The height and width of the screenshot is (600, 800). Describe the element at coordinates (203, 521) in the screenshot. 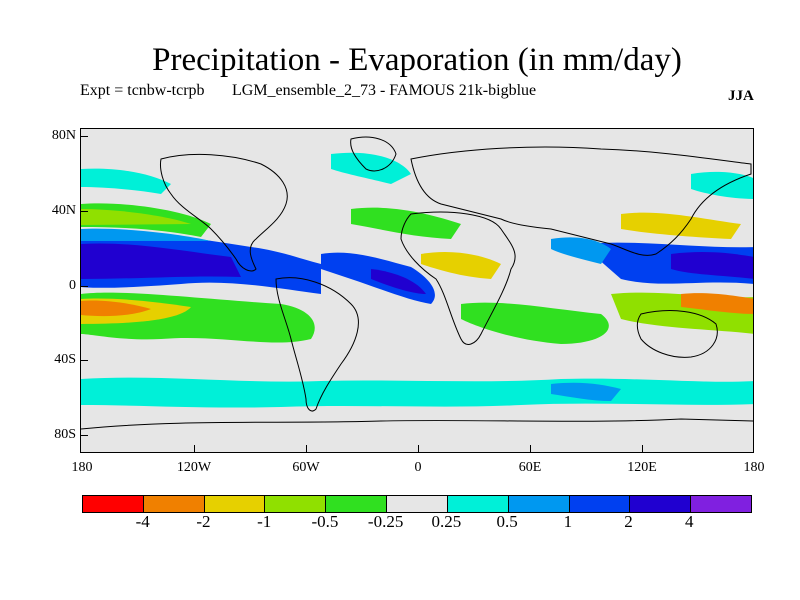

I see `colorbar-label: -2` at that location.